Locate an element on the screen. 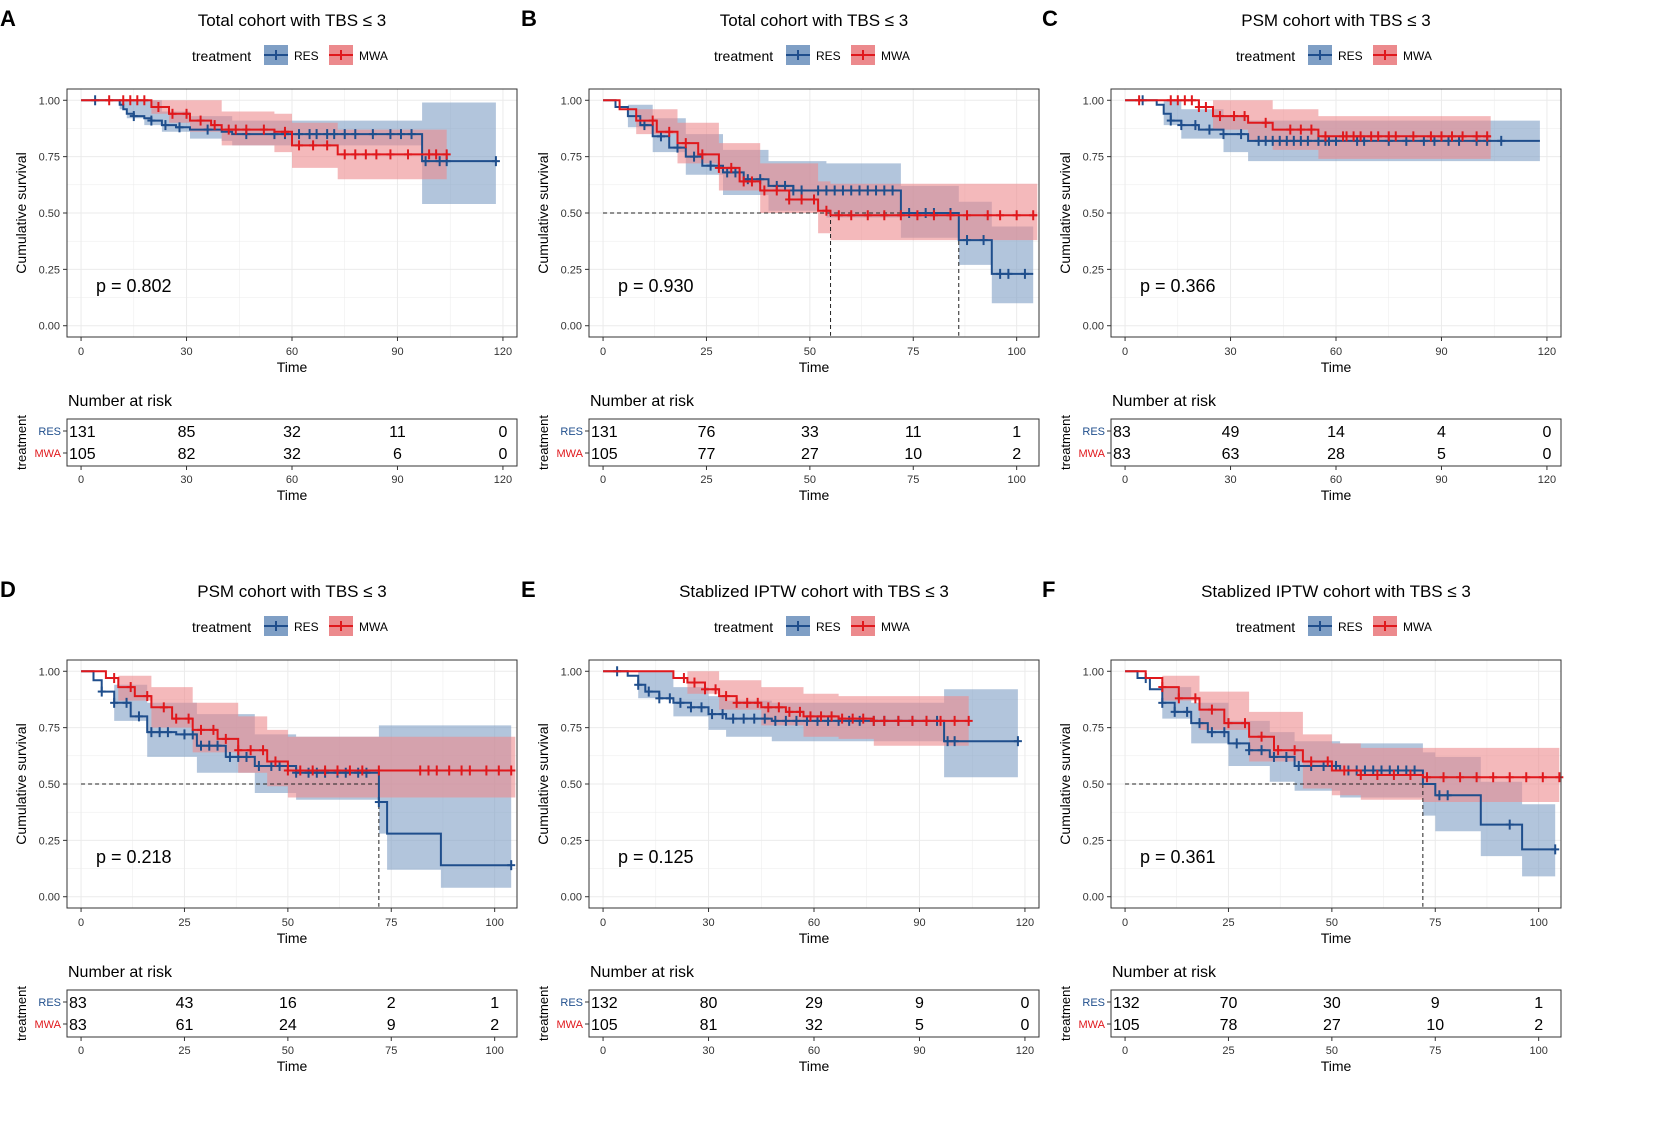 The height and width of the screenshot is (1139, 1658). p-value: p = 0.125 is located at coordinates (656, 857).